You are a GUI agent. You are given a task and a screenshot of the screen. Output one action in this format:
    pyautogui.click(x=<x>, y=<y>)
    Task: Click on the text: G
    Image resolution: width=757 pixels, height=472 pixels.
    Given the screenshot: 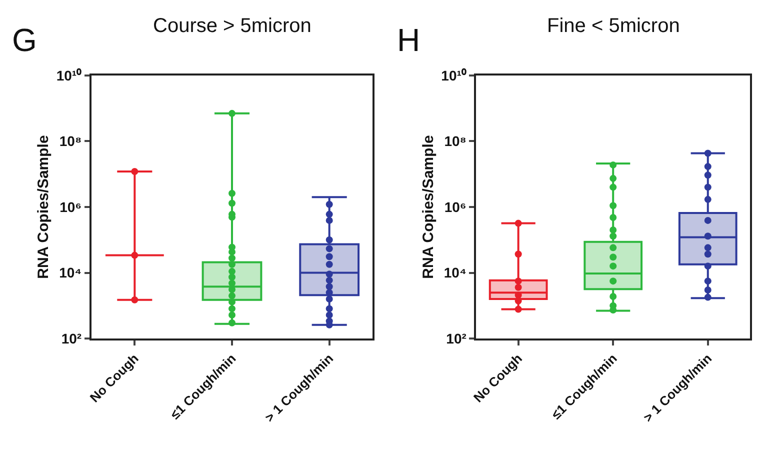 What is the action you would take?
    pyautogui.click(x=24, y=40)
    